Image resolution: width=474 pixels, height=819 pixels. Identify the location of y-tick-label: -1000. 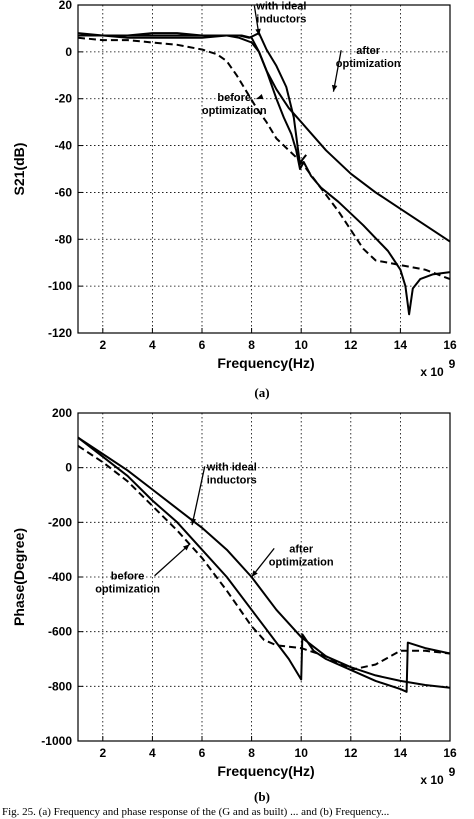
(56, 741).